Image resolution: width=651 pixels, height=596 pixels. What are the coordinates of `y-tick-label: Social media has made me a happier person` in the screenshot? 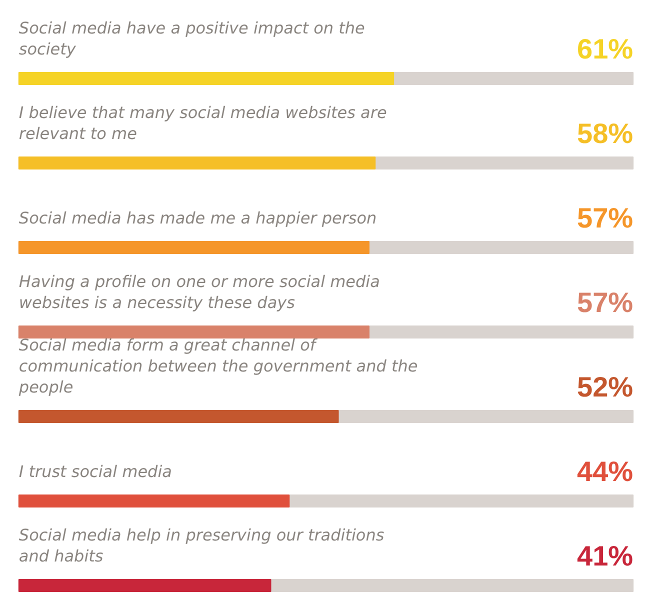 It's located at (197, 218).